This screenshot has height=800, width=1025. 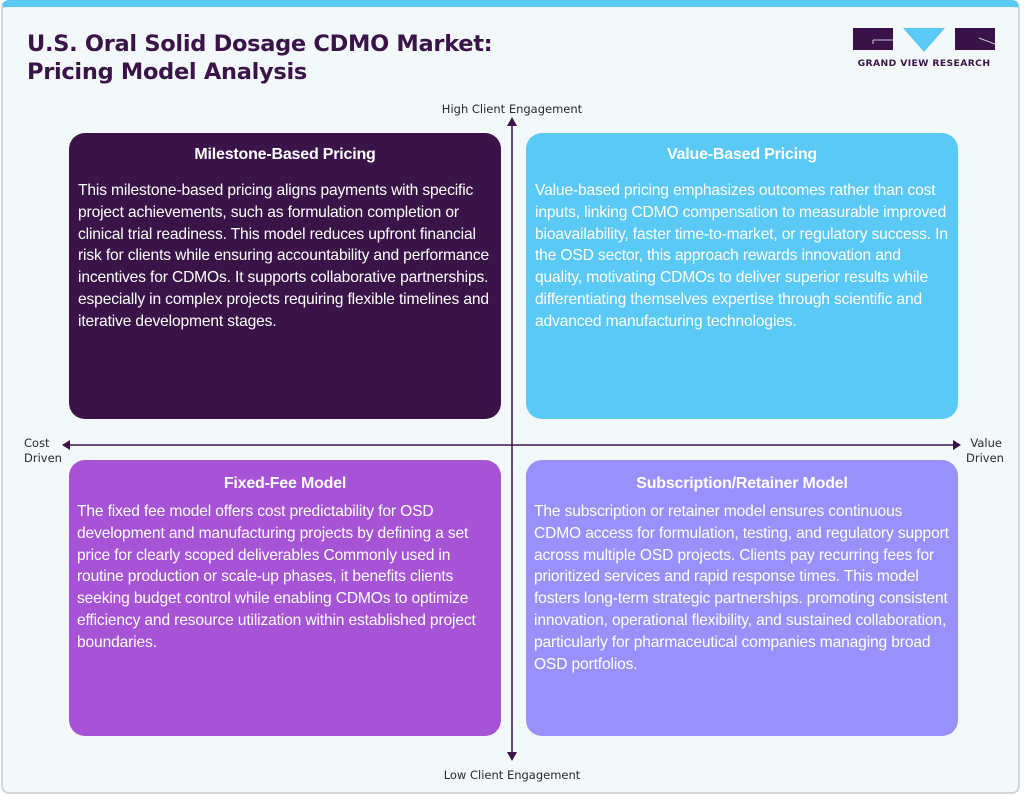 I want to click on axis-label-low-engagement: Low Client Engagement, so click(x=512, y=775).